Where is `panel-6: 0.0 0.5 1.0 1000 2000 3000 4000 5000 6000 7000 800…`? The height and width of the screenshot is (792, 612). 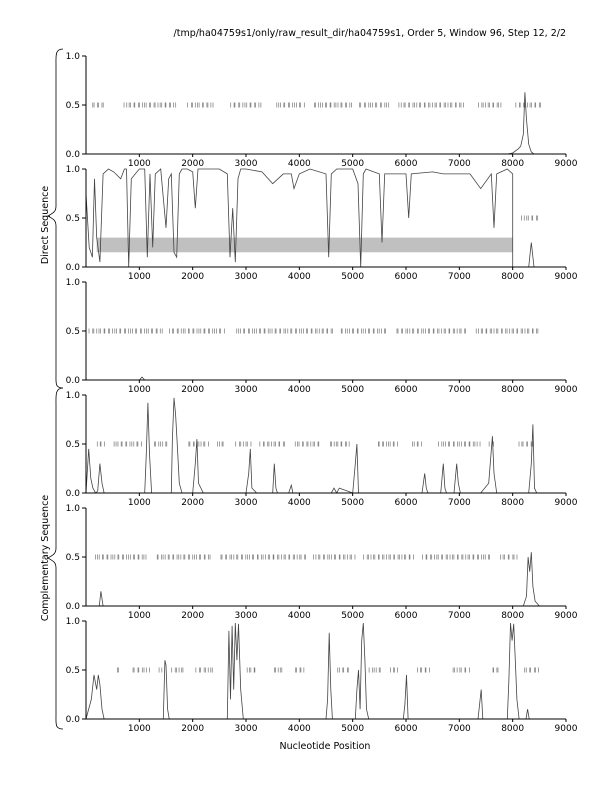
panel-6: 0.0 0.5 1.0 1000 2000 3000 4000 5000 6000 7000 800… is located at coordinates (322, 675).